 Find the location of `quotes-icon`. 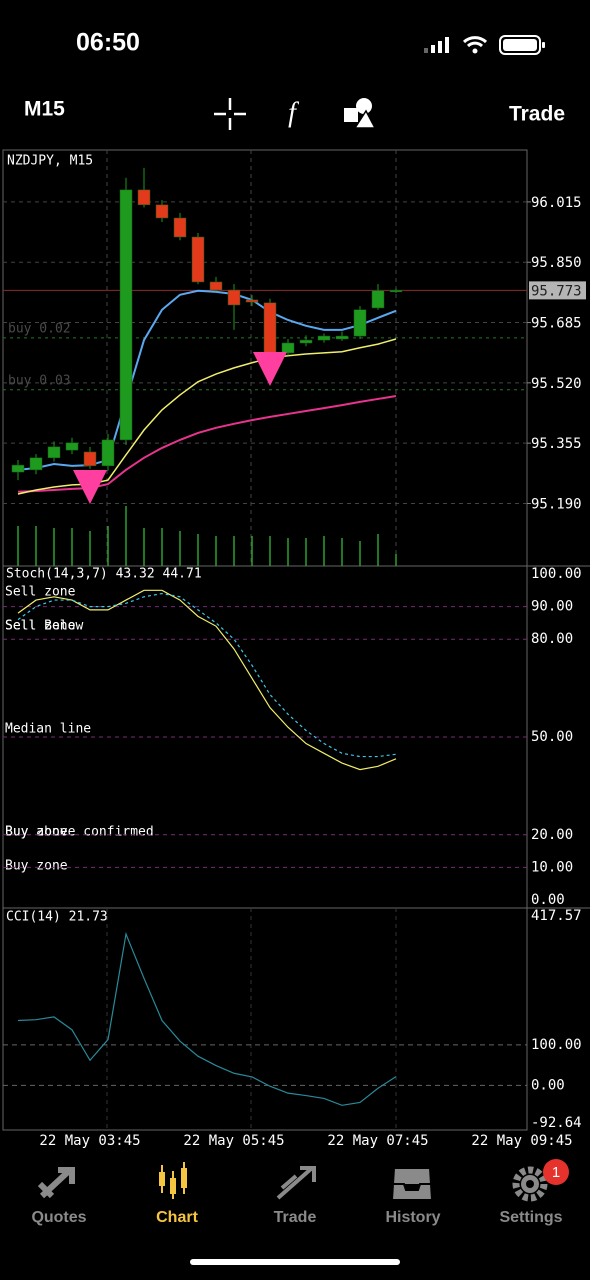

quotes-icon is located at coordinates (56, 1183).